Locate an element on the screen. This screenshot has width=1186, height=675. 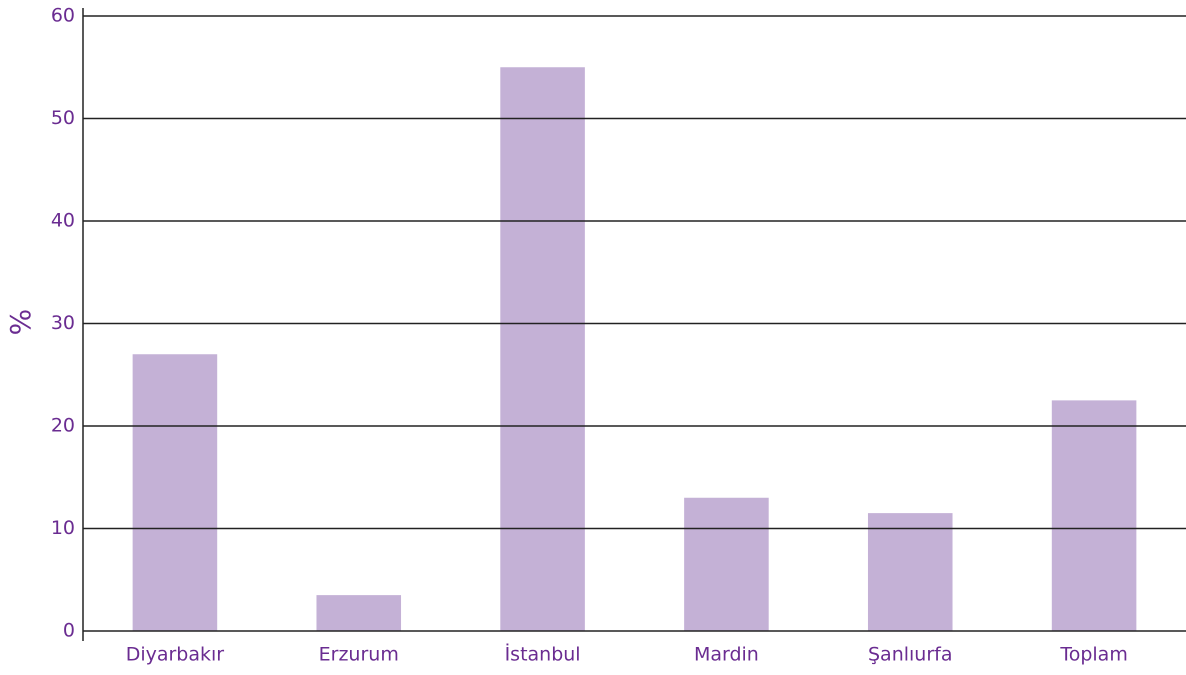
x-tick-label: Toplam is located at coordinates (1093, 655).